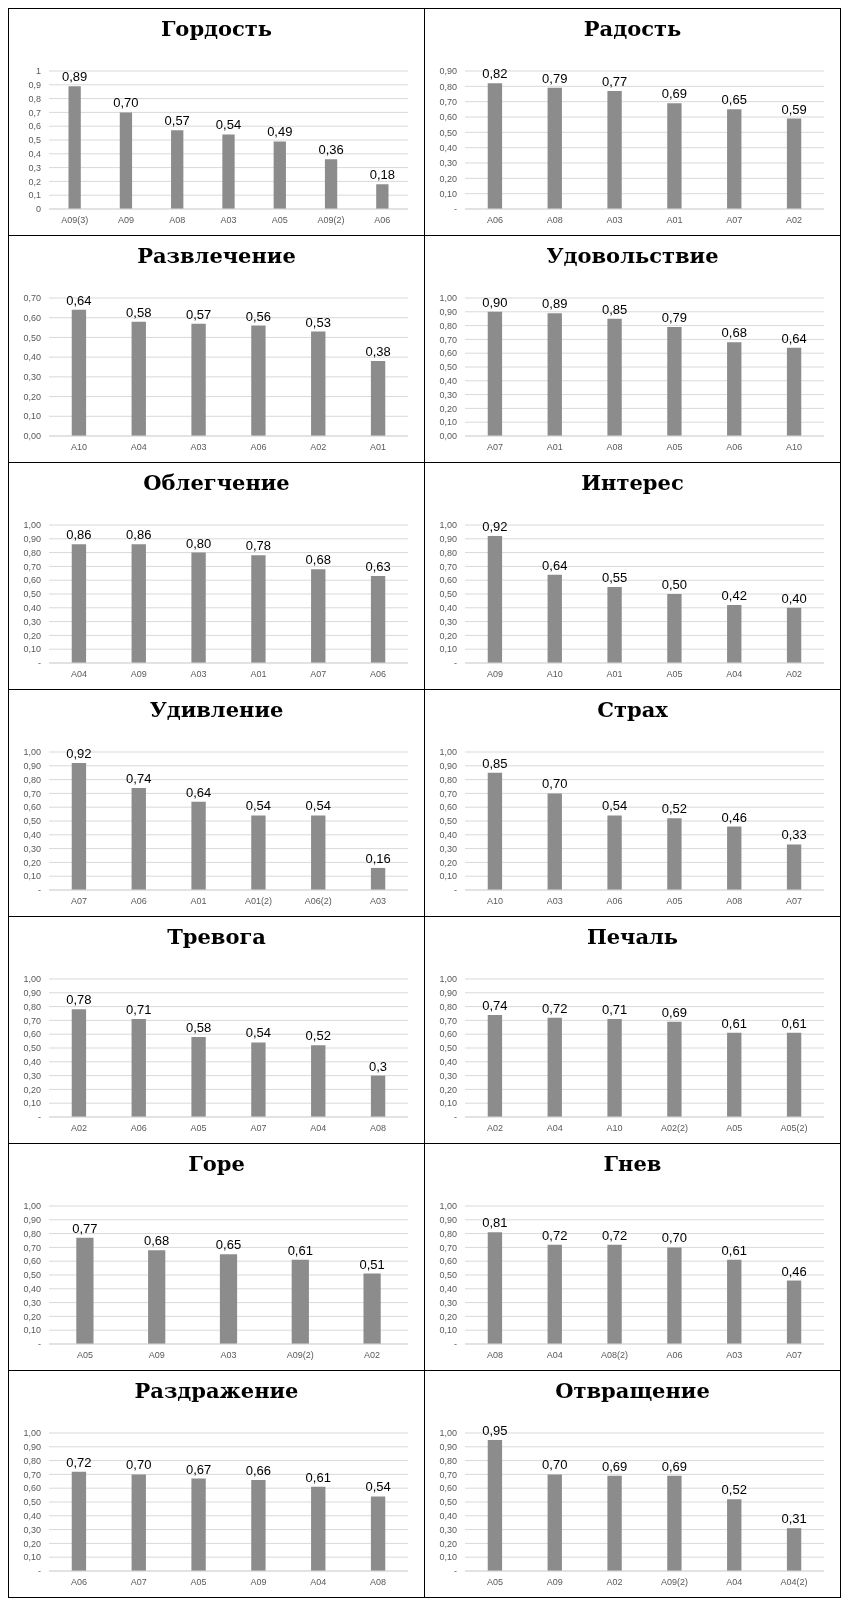 This screenshot has width=848, height=1612. What do you see at coordinates (794, 1582) in the screenshot?
I see `x-tick-label: A04(2)` at bounding box center [794, 1582].